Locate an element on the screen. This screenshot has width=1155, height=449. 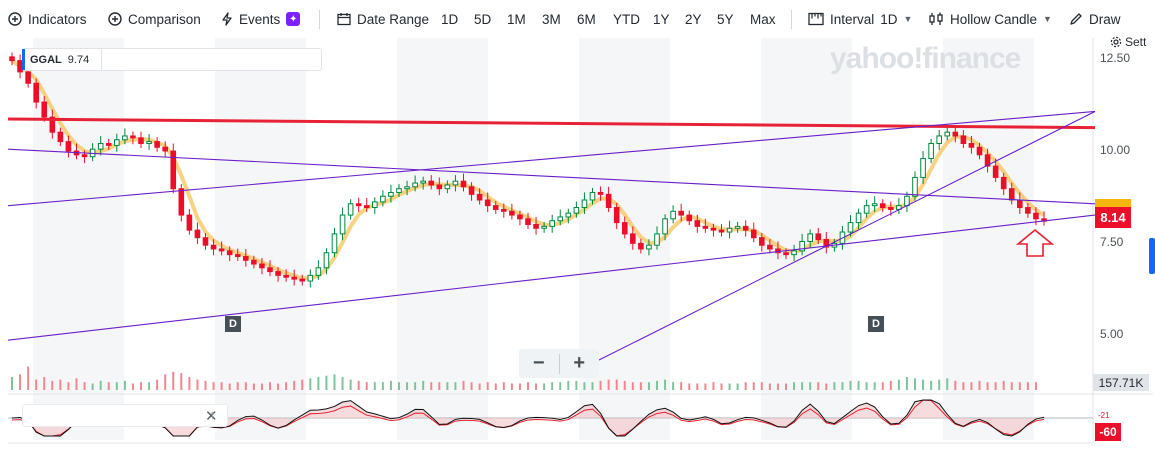
toolbar-divider is located at coordinates (791, 19).